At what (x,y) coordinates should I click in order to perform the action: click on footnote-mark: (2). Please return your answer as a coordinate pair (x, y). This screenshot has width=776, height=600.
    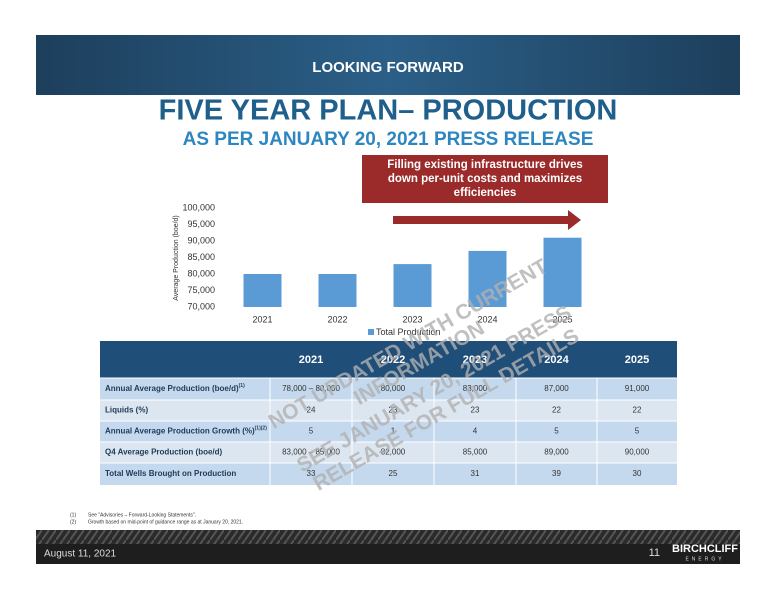
    Looking at the image, I should click on (73, 522).